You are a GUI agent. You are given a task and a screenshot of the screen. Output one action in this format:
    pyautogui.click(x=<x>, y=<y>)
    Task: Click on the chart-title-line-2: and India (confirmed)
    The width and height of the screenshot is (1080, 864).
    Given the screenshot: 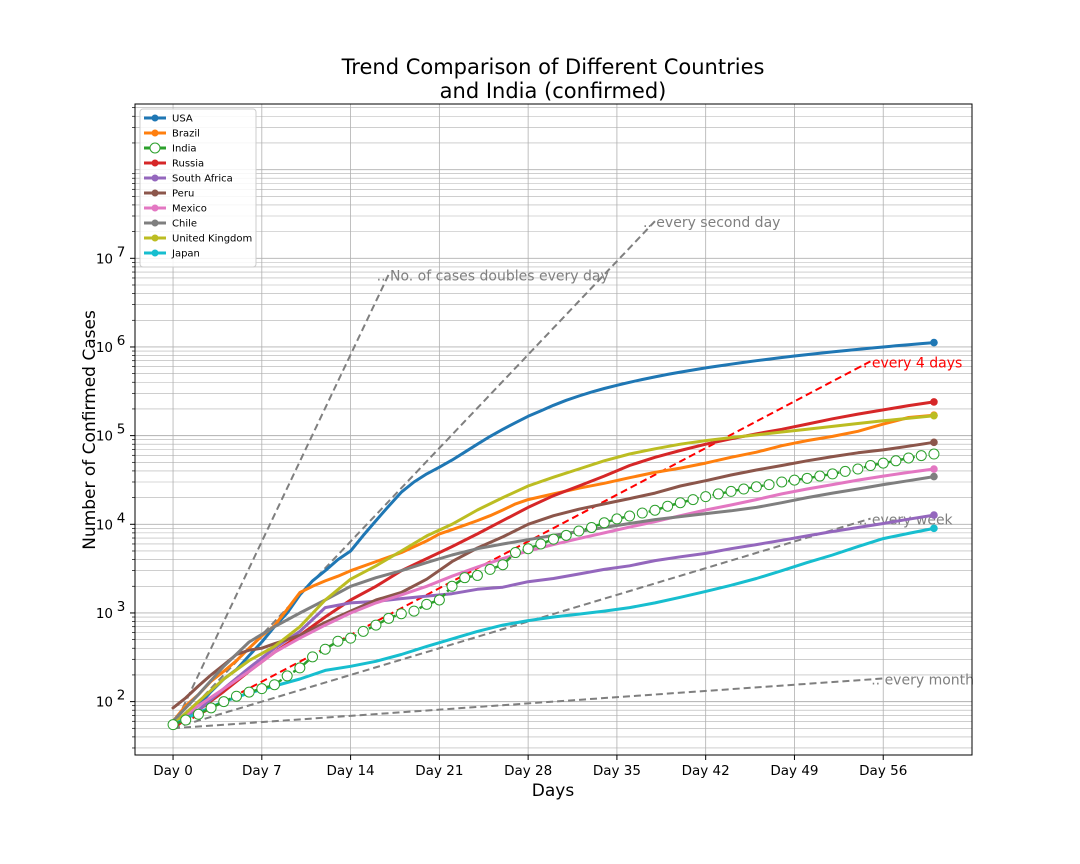 What is the action you would take?
    pyautogui.click(x=553, y=91)
    